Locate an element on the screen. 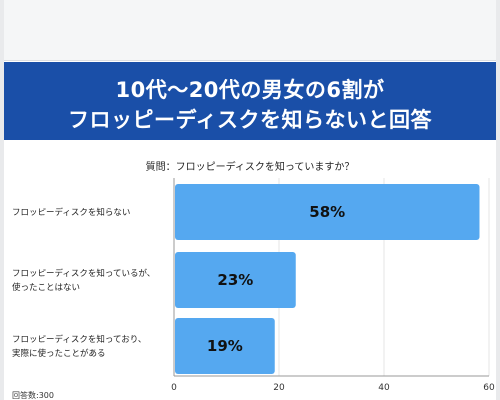  category-label-1-0: フロッピーディスクを知っているが、 is located at coordinates (83, 273).